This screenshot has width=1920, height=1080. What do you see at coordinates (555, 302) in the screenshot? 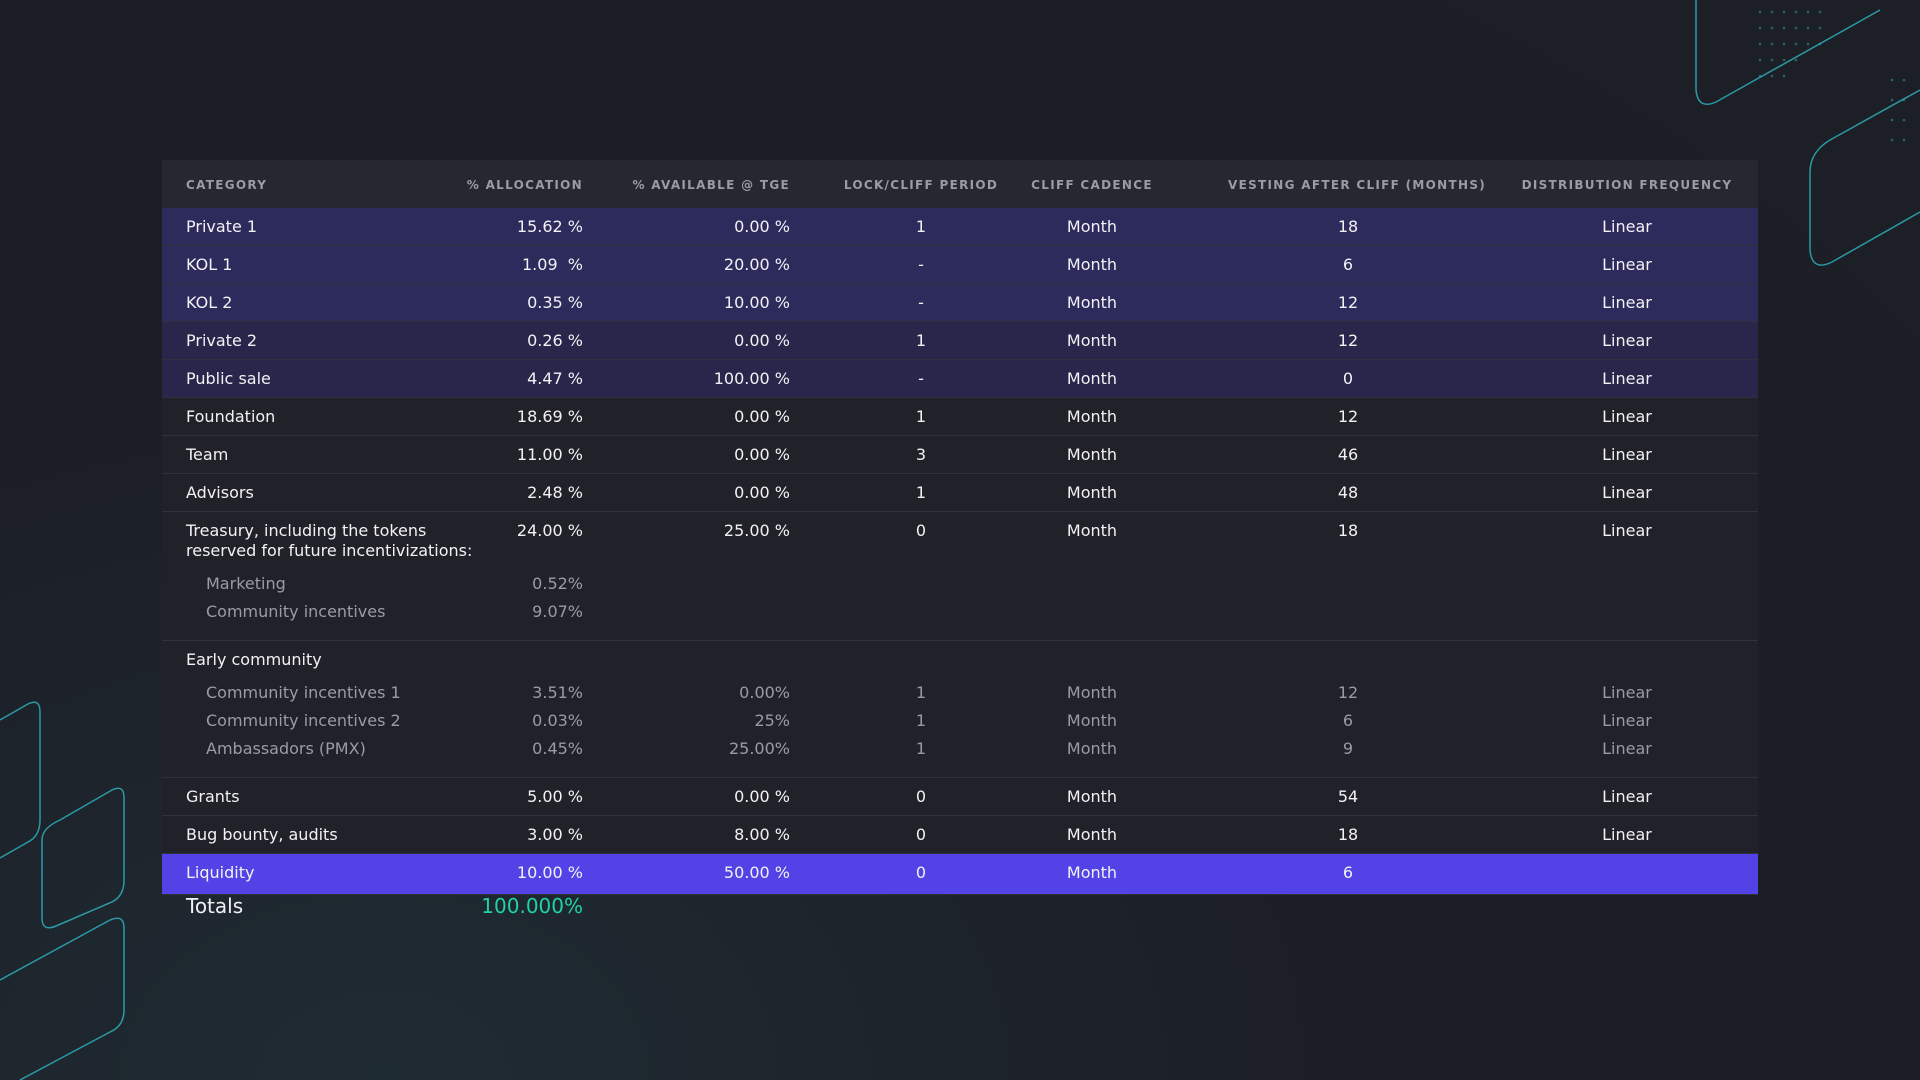
I see `table-cell: 0.35 %` at bounding box center [555, 302].